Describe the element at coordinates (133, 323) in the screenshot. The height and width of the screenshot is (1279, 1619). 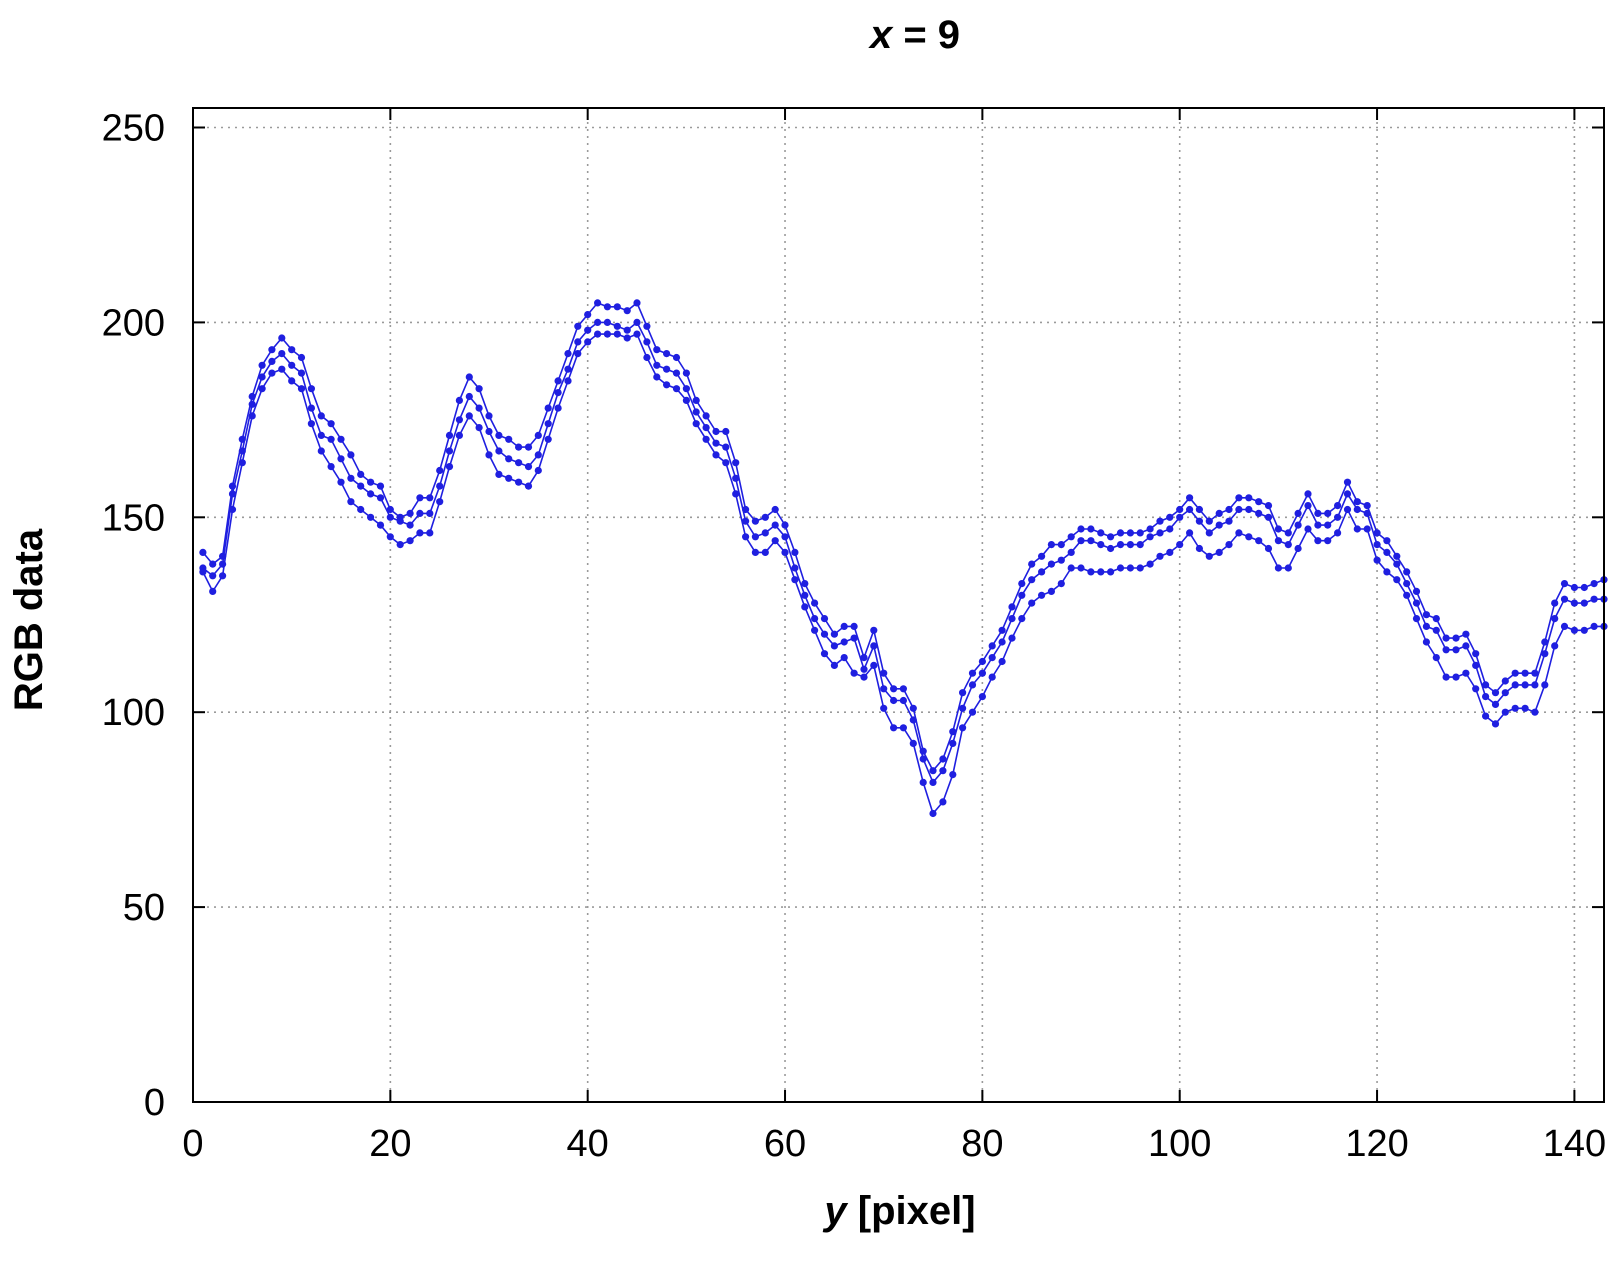
I see `y-tick-label: 200` at that location.